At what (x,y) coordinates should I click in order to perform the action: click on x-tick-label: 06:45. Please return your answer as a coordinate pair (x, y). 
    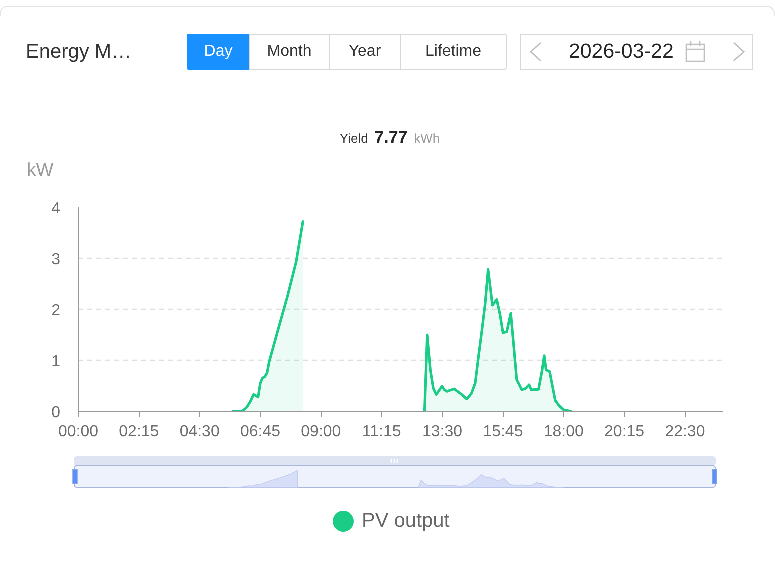
    Looking at the image, I should click on (260, 432).